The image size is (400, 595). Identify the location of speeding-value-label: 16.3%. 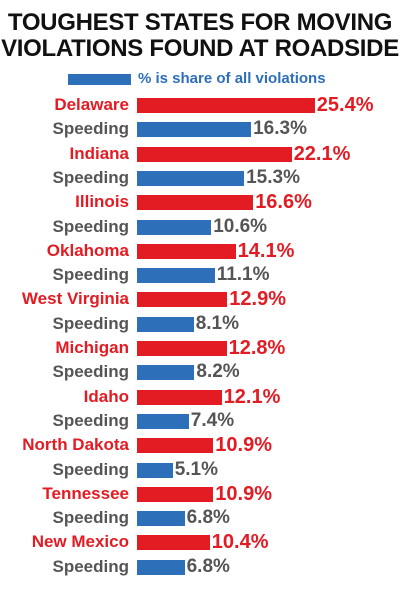
(280, 129).